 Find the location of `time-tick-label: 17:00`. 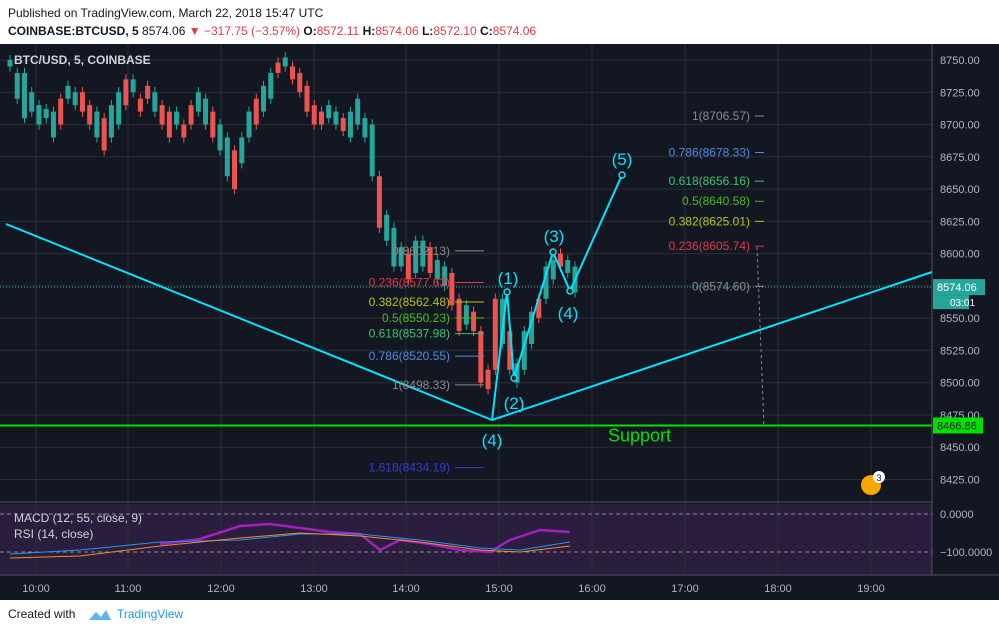

time-tick-label: 17:00 is located at coordinates (685, 589).